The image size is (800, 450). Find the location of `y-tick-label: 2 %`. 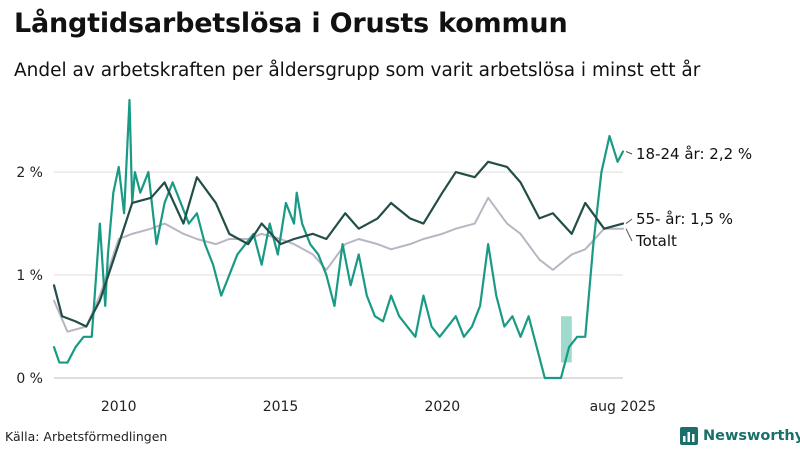

y-tick-label: 2 % is located at coordinates (29, 173).